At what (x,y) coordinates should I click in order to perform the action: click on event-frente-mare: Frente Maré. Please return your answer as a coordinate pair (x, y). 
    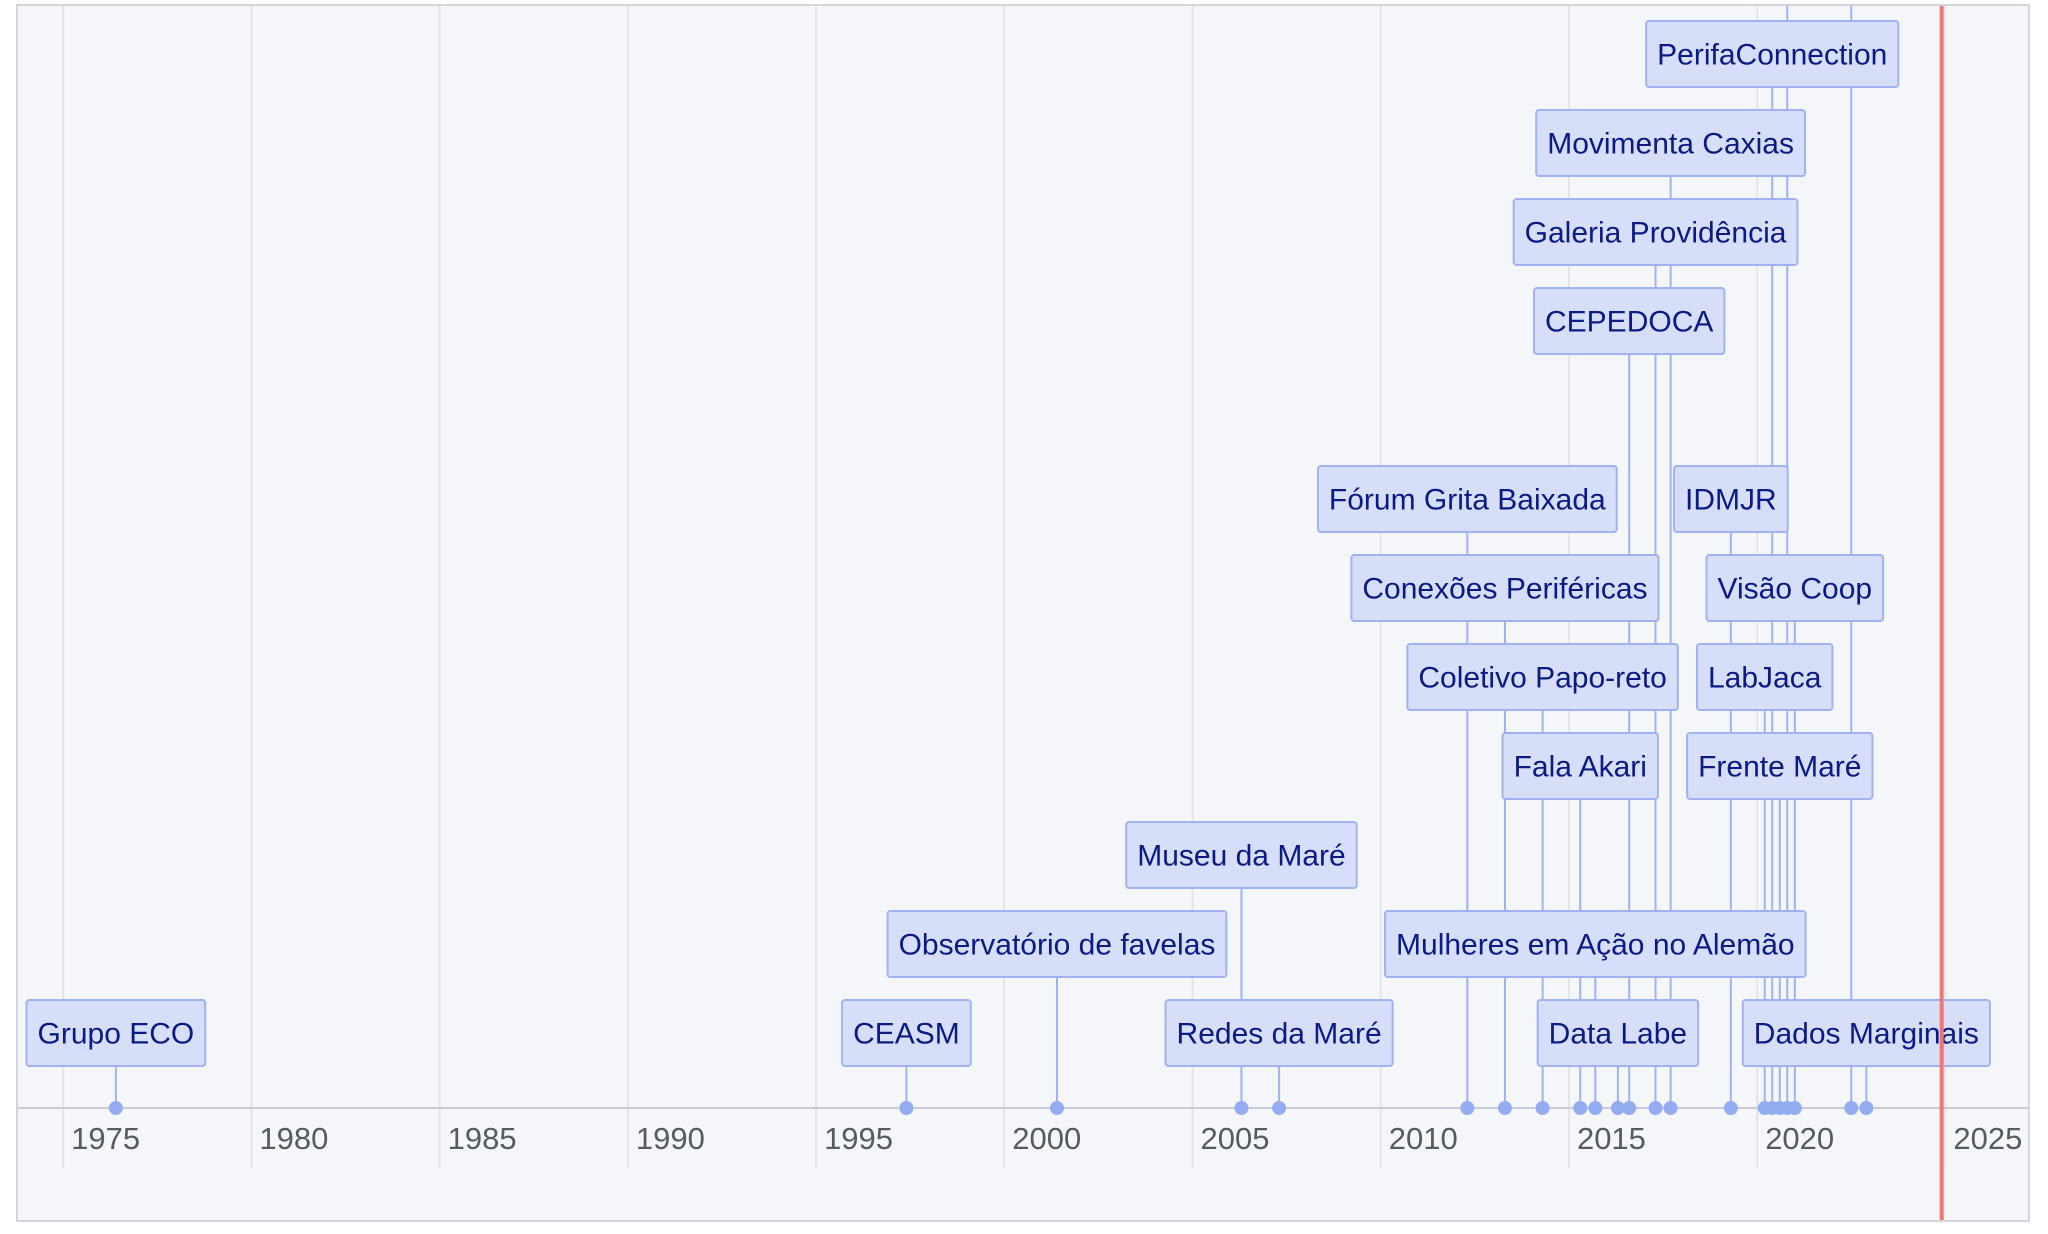
    Looking at the image, I should click on (1780, 766).